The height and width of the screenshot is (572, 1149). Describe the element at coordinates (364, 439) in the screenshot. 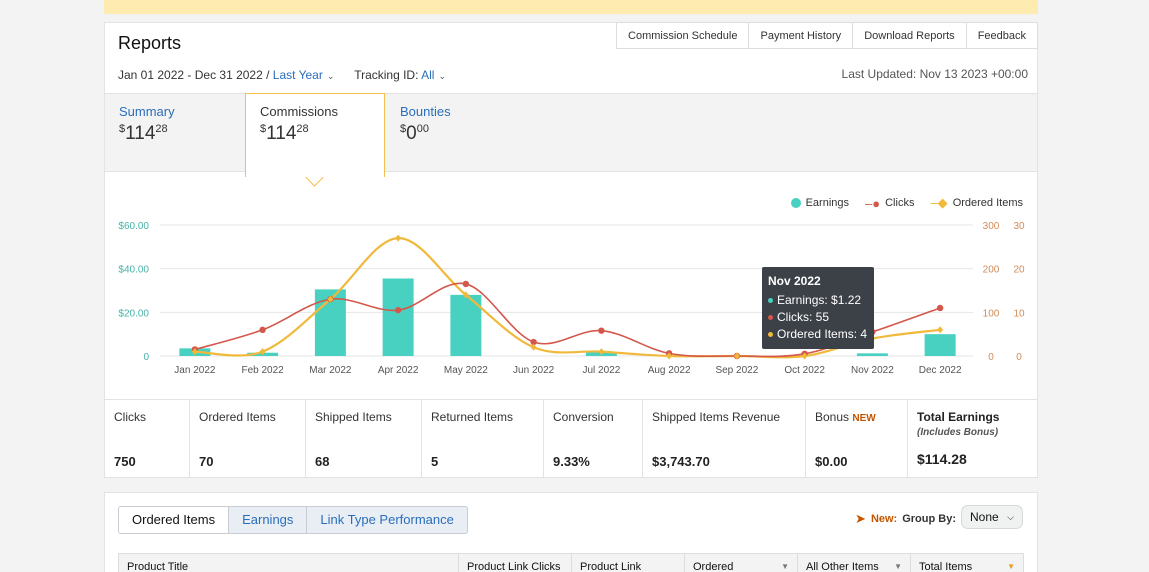

I see `stat-shipped-items: Shipped Items 68` at that location.